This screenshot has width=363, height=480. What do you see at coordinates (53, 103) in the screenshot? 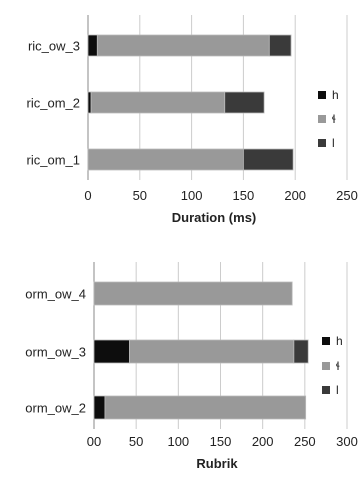
I see `category-label: ric_om_2` at bounding box center [53, 103].